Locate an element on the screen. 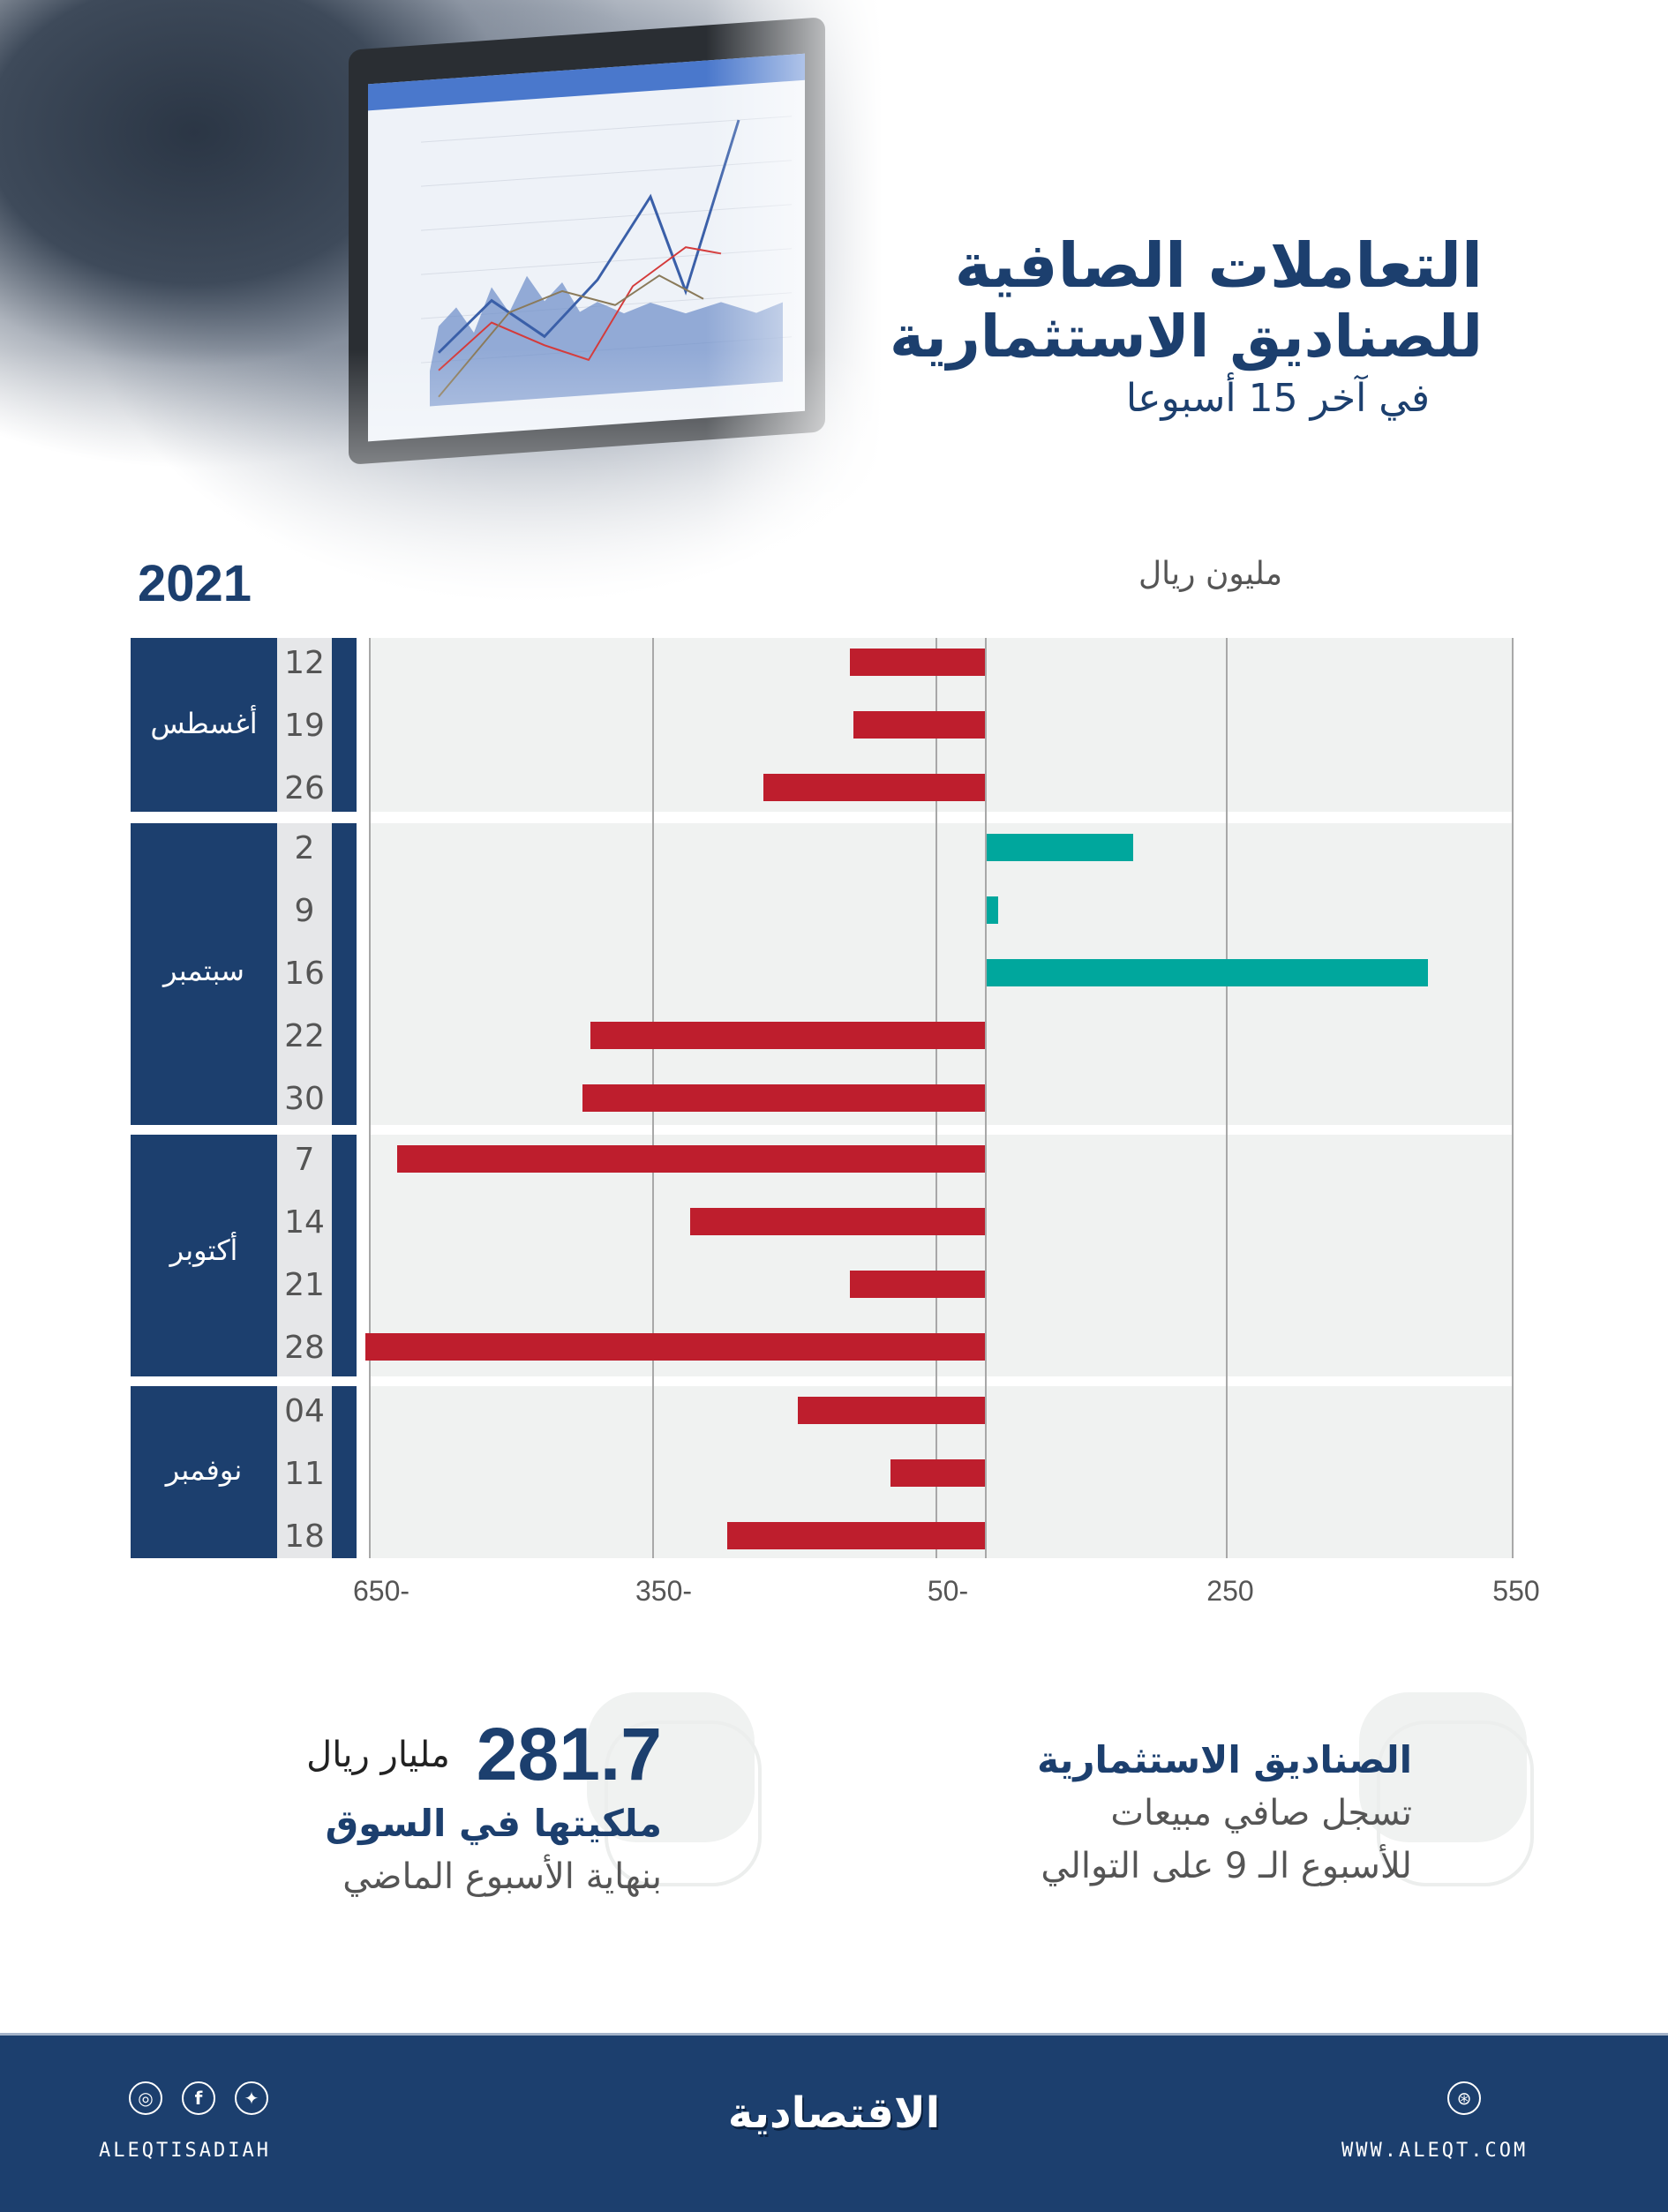 Image resolution: width=1668 pixels, height=2212 pixels. date-label: 19 is located at coordinates (304, 726).